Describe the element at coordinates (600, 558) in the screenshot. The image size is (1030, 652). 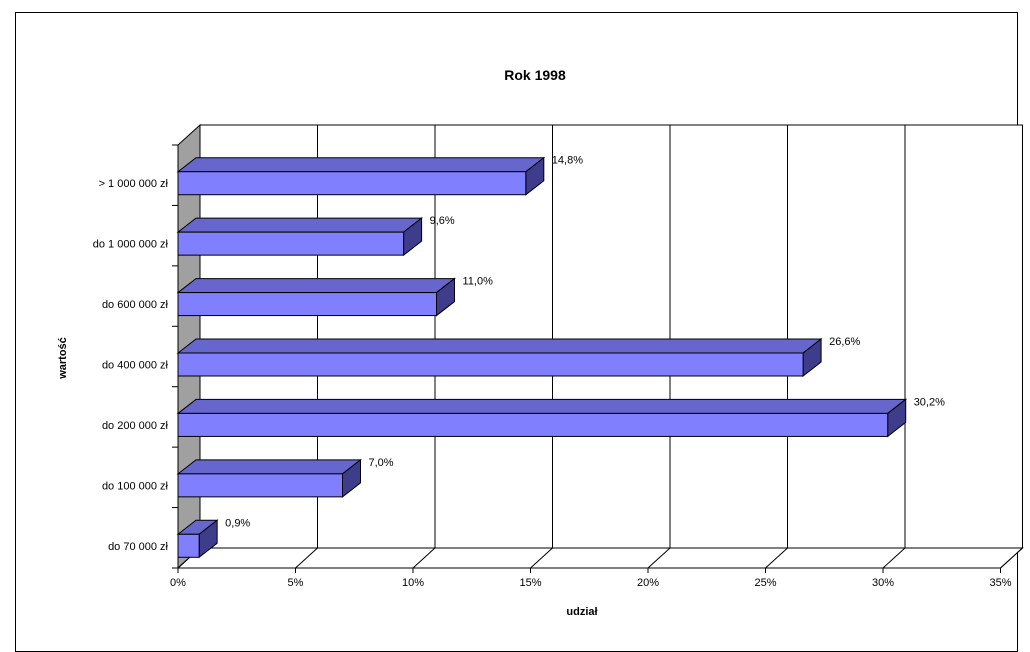
I see `floor` at that location.